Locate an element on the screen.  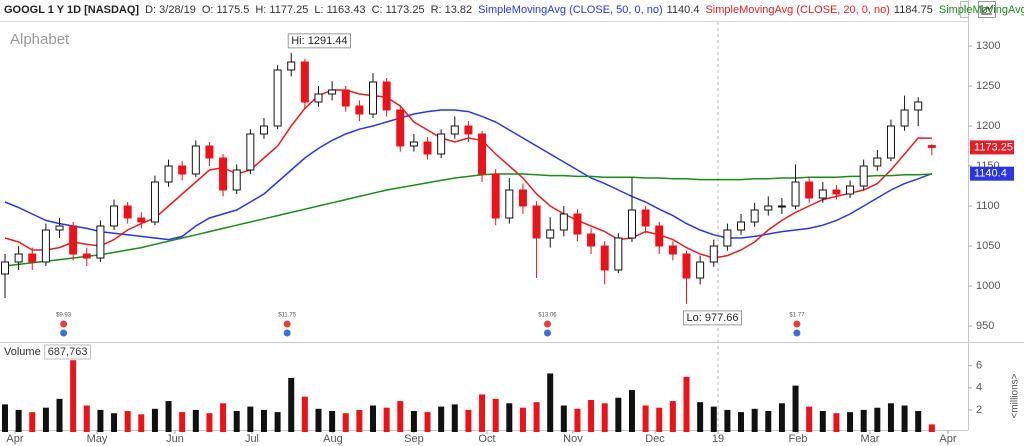
volume-value-box is located at coordinates (67, 352).